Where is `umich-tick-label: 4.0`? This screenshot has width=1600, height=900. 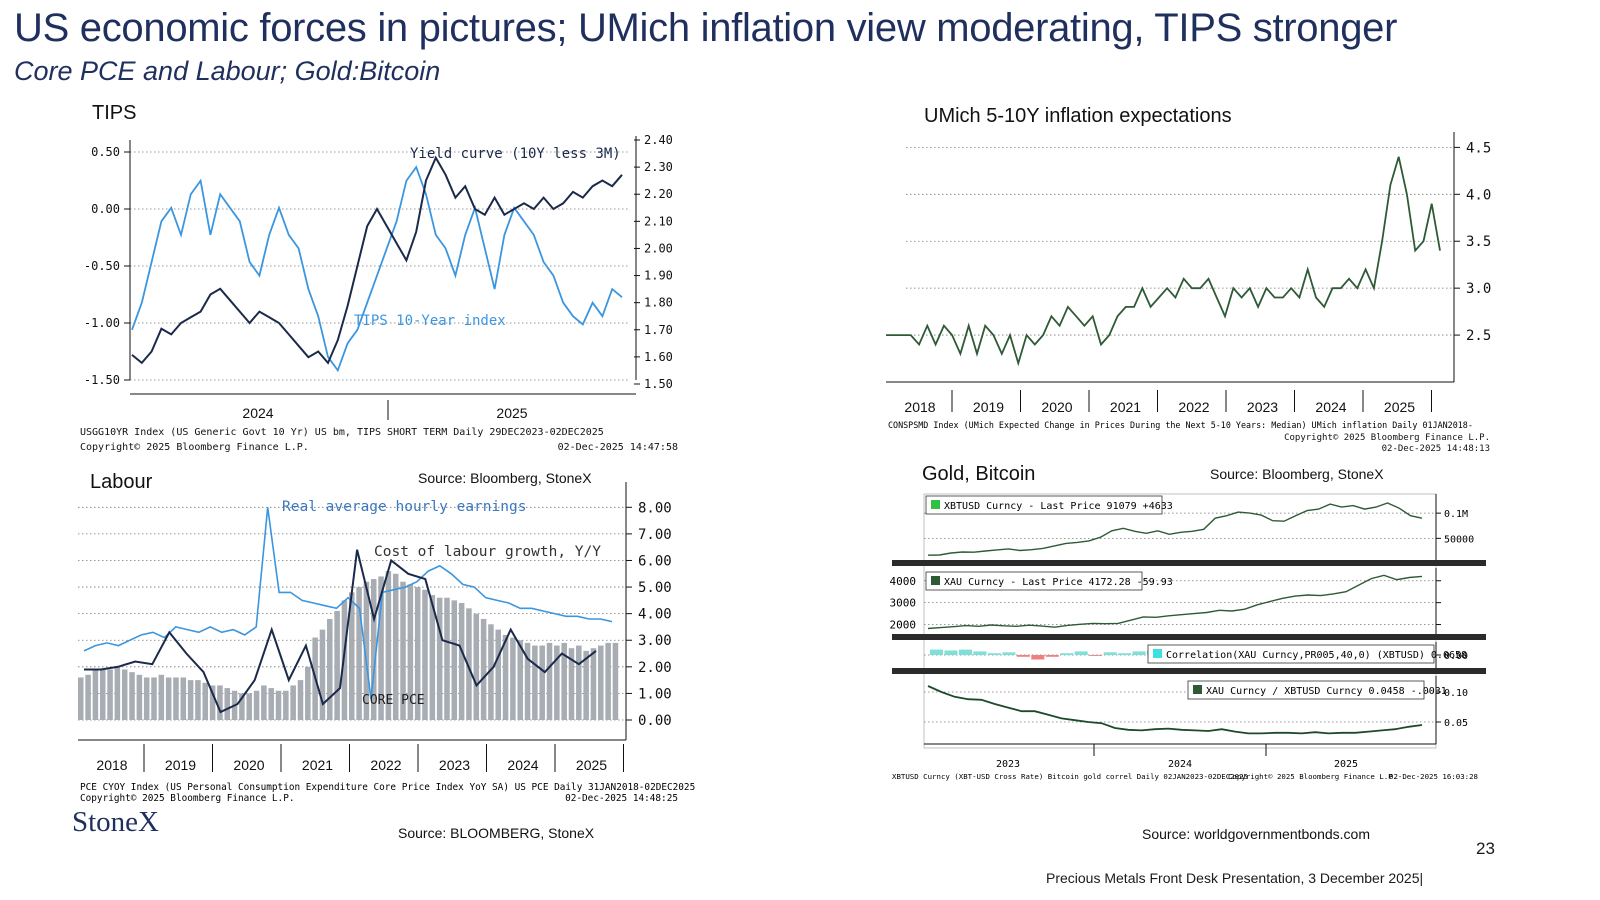 umich-tick-label: 4.0 is located at coordinates (1478, 195).